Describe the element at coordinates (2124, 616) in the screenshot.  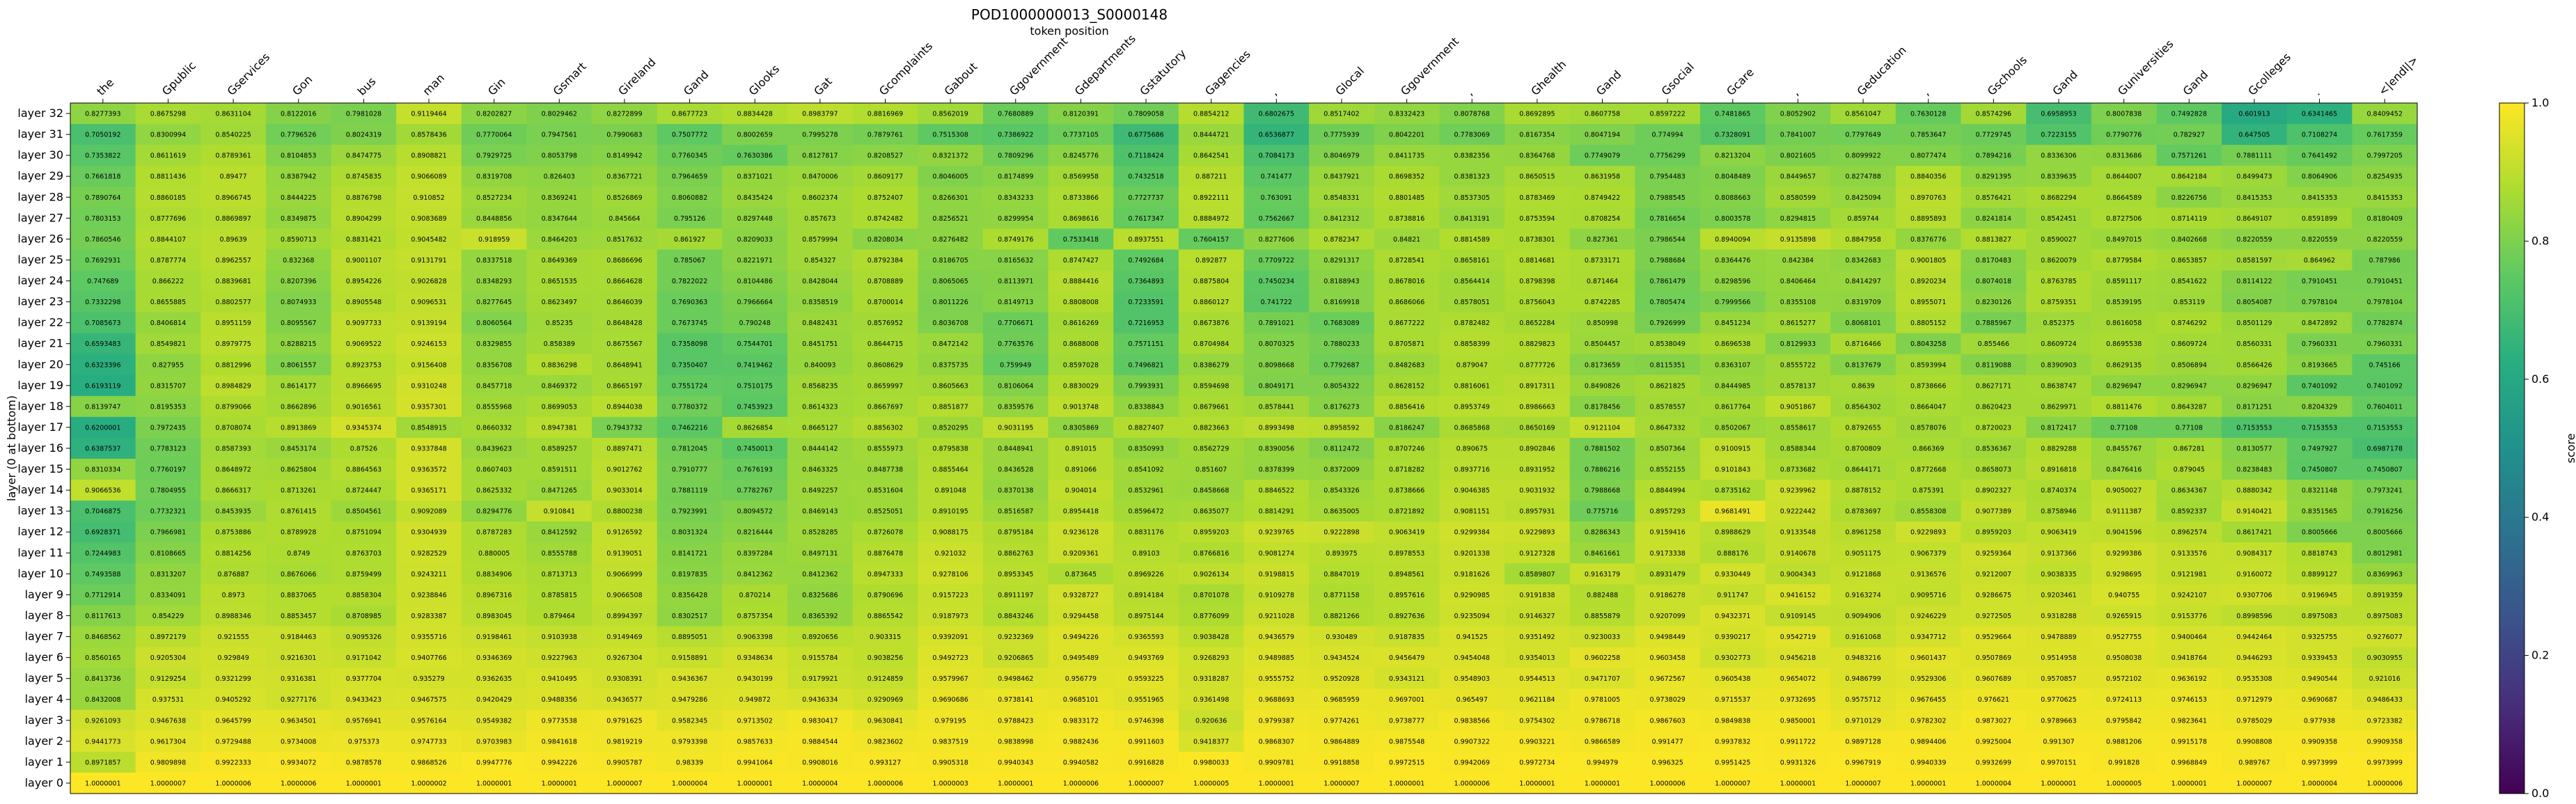
I see `cell-value-label: 0.9265915` at that location.